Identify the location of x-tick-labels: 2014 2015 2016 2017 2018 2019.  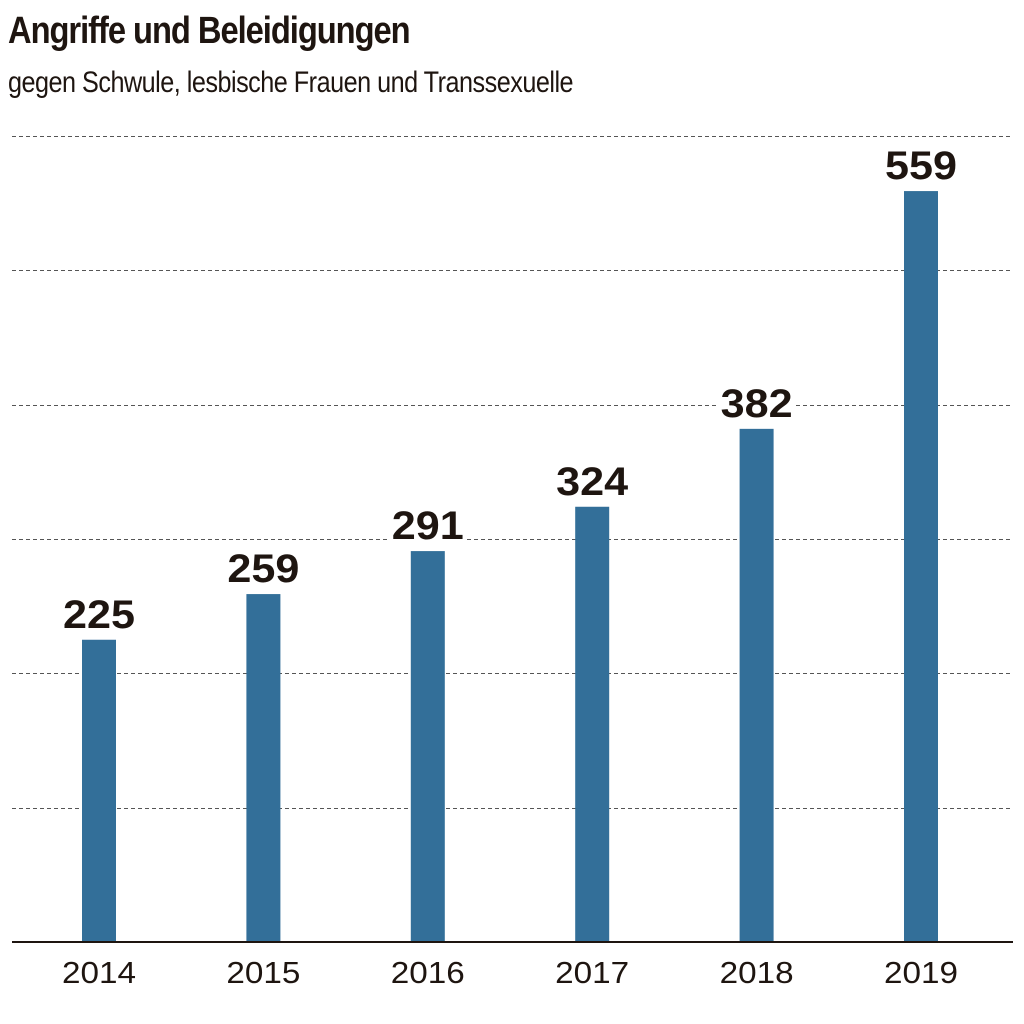
(510, 972).